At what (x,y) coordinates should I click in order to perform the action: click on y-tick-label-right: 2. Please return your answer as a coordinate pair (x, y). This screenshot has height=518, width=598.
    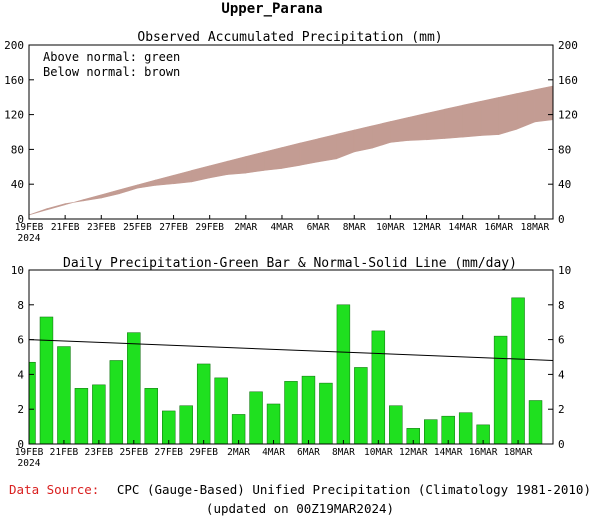
    Looking at the image, I should click on (561, 409).